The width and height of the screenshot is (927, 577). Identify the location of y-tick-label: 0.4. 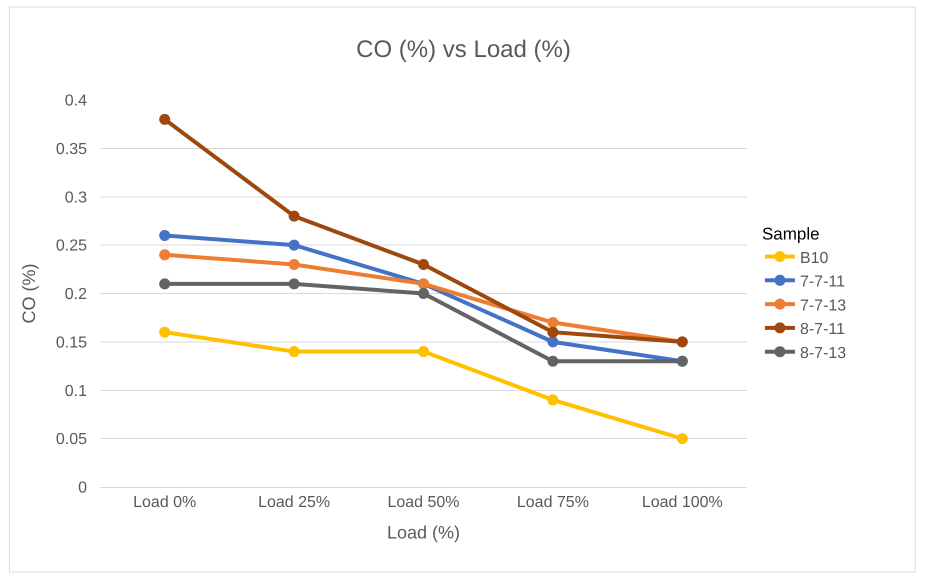
(76, 101).